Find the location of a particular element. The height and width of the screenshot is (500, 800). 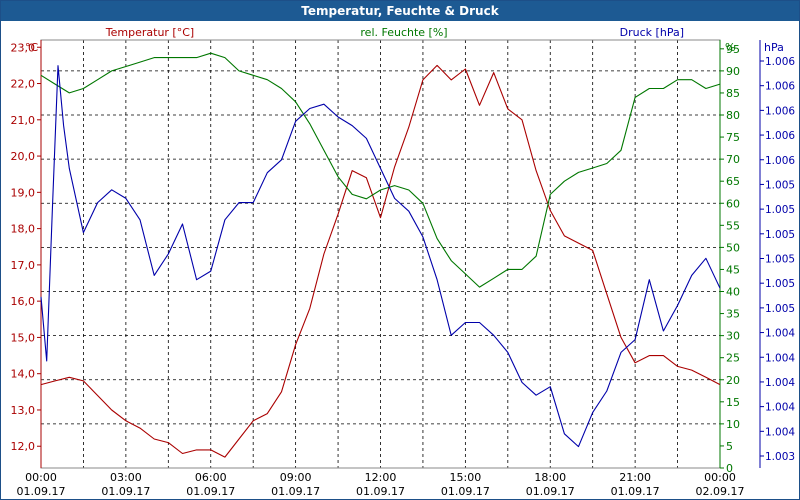

humidity-axis-tick-label: 5 is located at coordinates (729, 446).